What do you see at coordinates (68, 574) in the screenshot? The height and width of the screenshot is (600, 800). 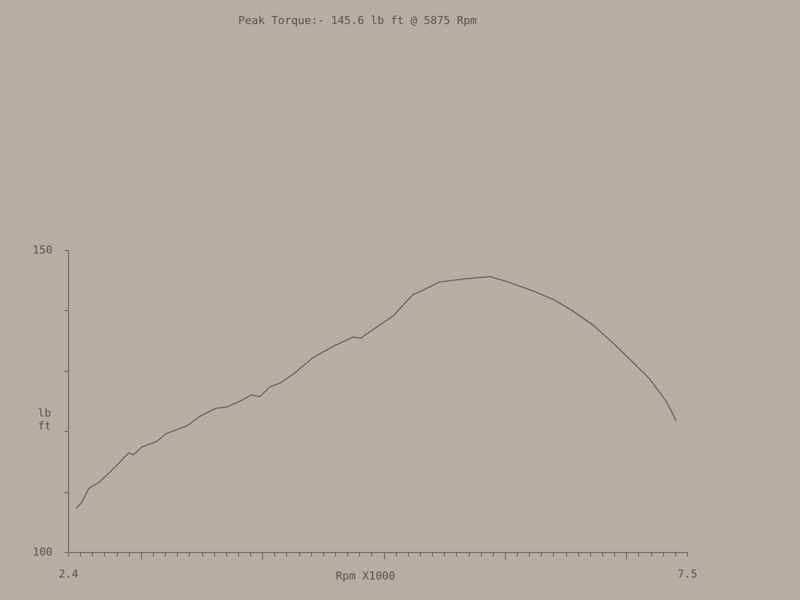 I see `x-tick-label: 2.4` at bounding box center [68, 574].